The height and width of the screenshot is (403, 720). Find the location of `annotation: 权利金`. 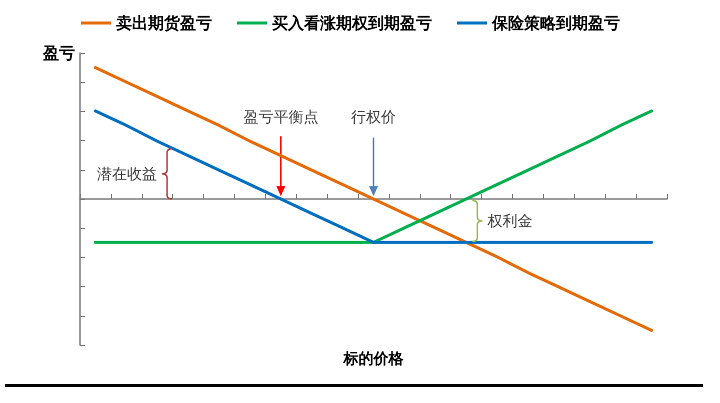

annotation: 权利金 is located at coordinates (509, 221).